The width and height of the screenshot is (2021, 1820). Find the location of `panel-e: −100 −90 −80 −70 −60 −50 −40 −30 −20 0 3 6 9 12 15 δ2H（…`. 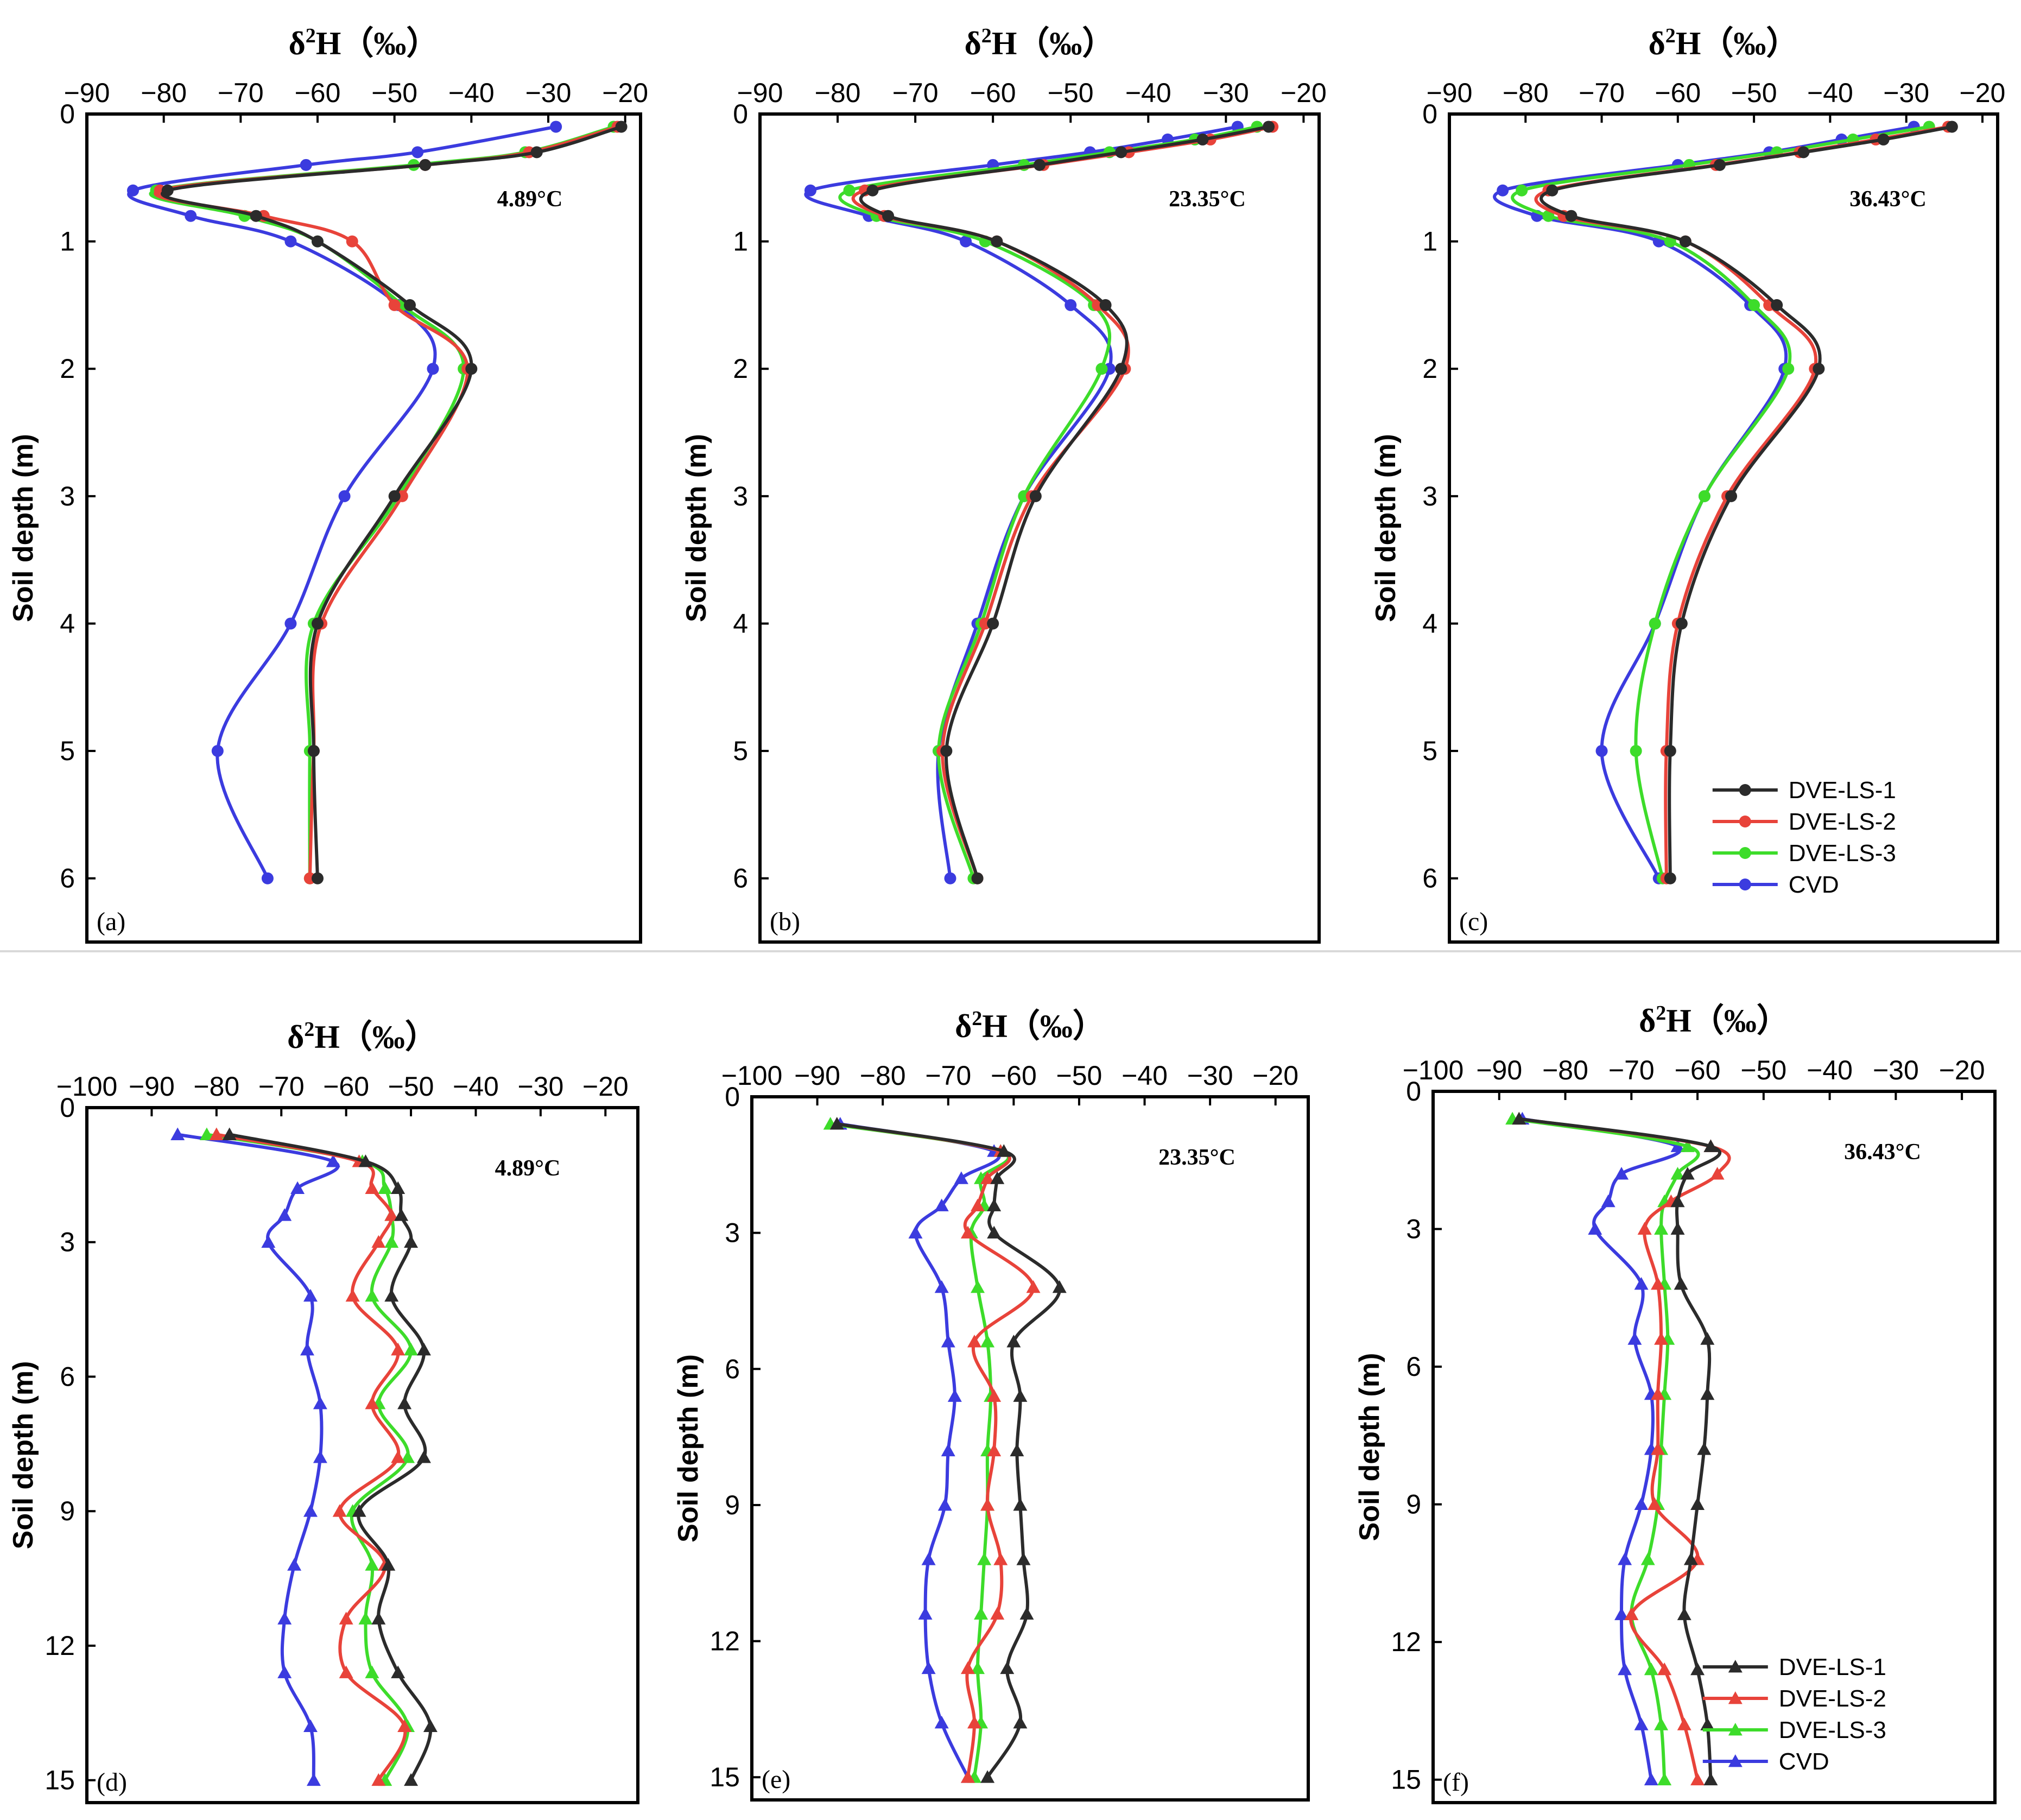

panel-e: −100 −90 −80 −70 −60 −50 −40 −30 −20 0 3 6 9 12 15 δ2H（… is located at coordinates (991, 1404).